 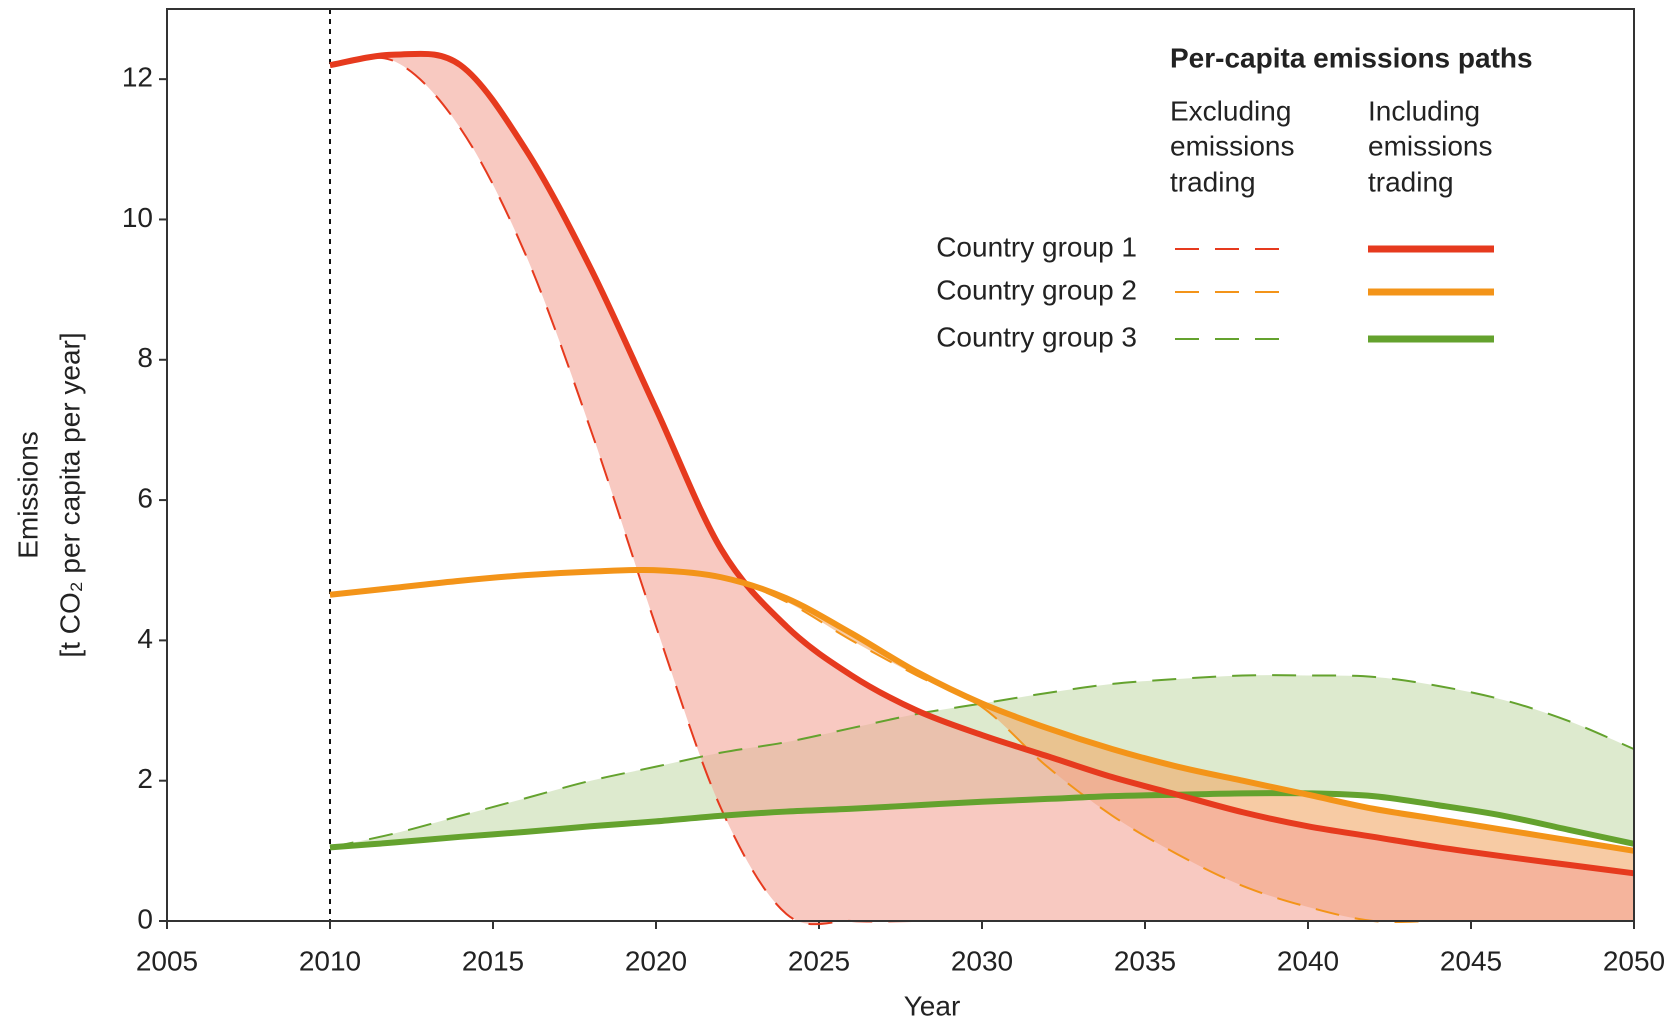 What do you see at coordinates (137, 77) in the screenshot?
I see `y-tick-label: 12` at bounding box center [137, 77].